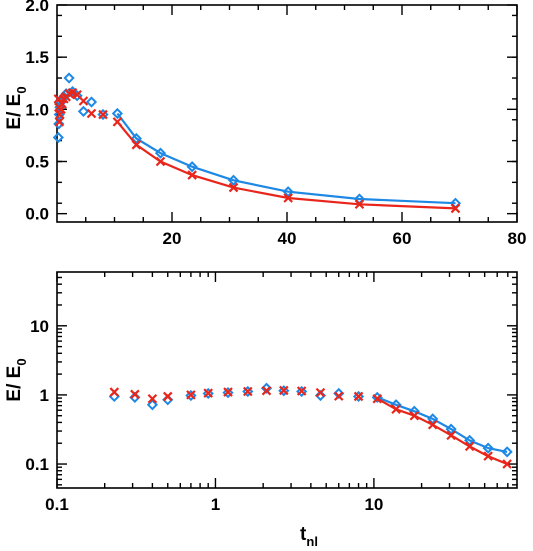 Image resolution: width=533 pixels, height=551 pixels. Describe the element at coordinates (287, 238) in the screenshot. I see `x-tick-label: 40` at that location.